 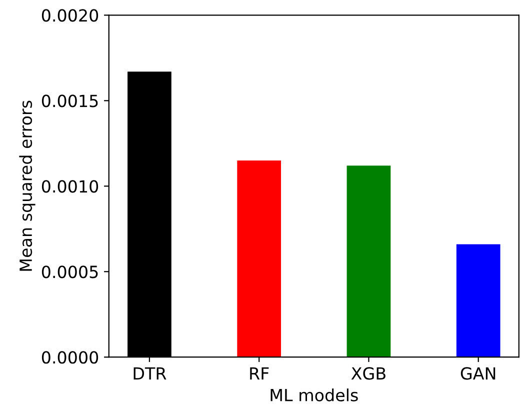 I want to click on y-tick-label: 0.0005, so click(x=70, y=272).